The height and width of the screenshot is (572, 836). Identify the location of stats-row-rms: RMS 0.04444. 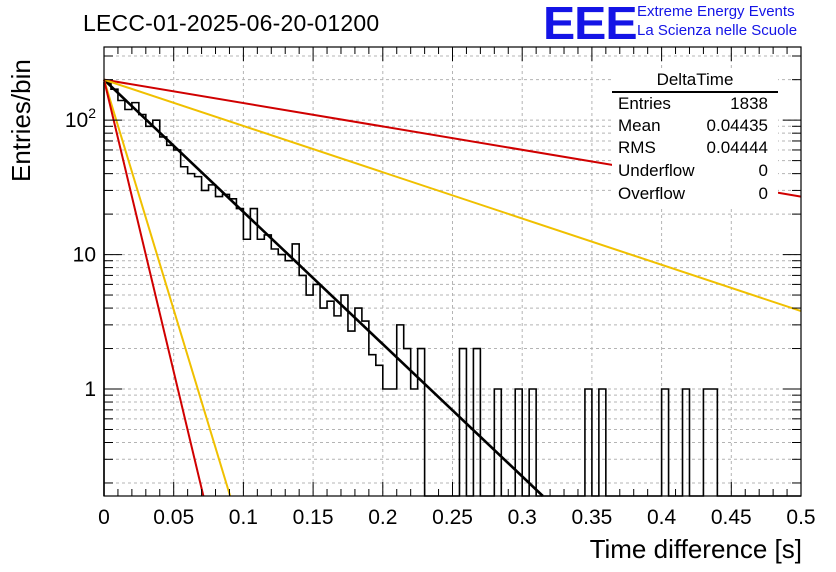
(693, 149).